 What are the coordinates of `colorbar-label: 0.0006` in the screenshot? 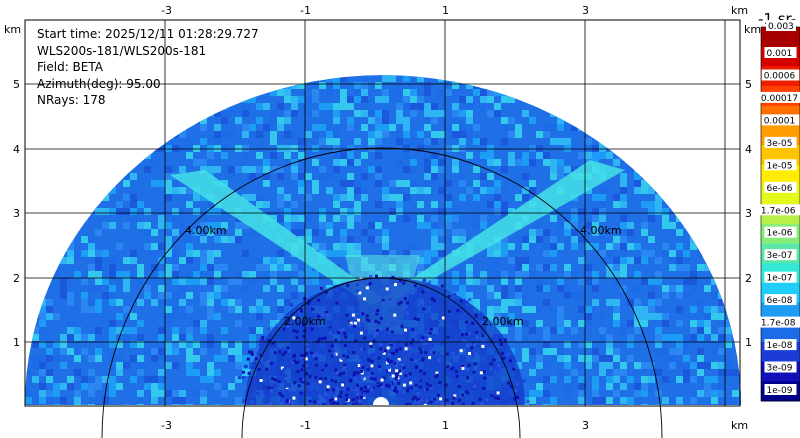 It's located at (780, 77).